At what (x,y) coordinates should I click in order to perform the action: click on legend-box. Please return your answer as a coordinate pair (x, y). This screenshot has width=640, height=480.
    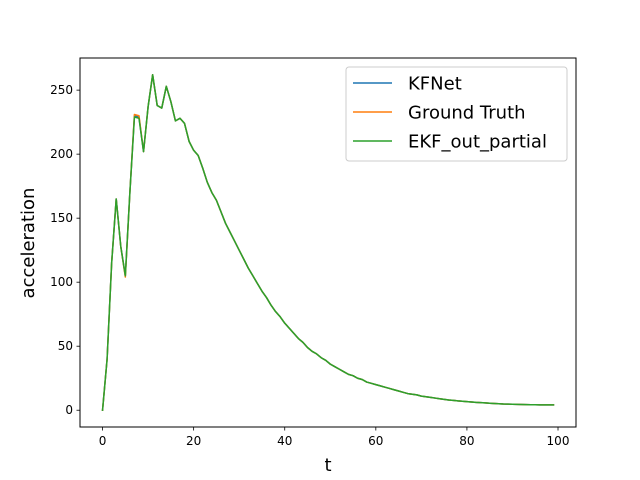
    Looking at the image, I should click on (456, 114).